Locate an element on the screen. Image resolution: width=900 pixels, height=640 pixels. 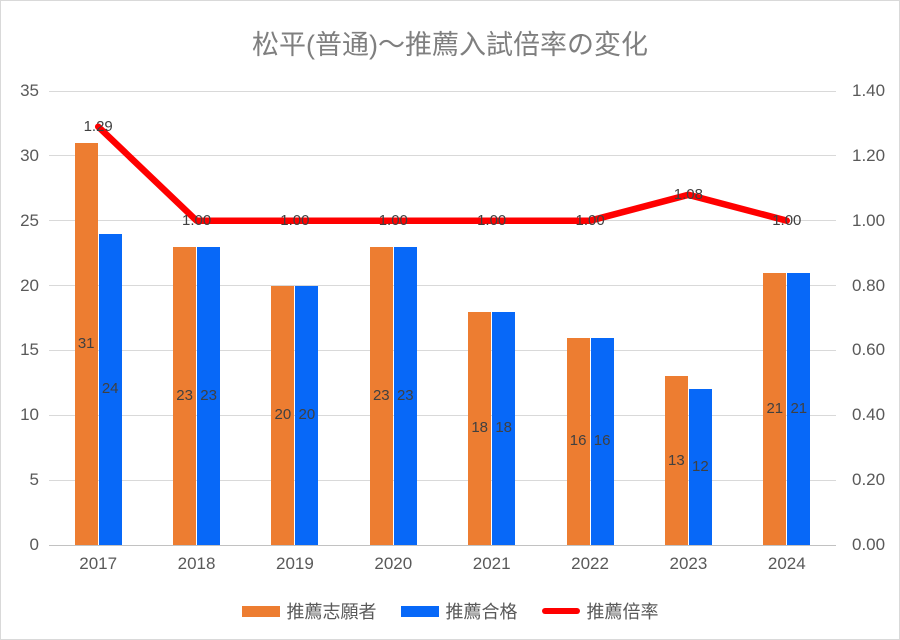
right-axis-tick-label: 1.20 is located at coordinates (869, 155).